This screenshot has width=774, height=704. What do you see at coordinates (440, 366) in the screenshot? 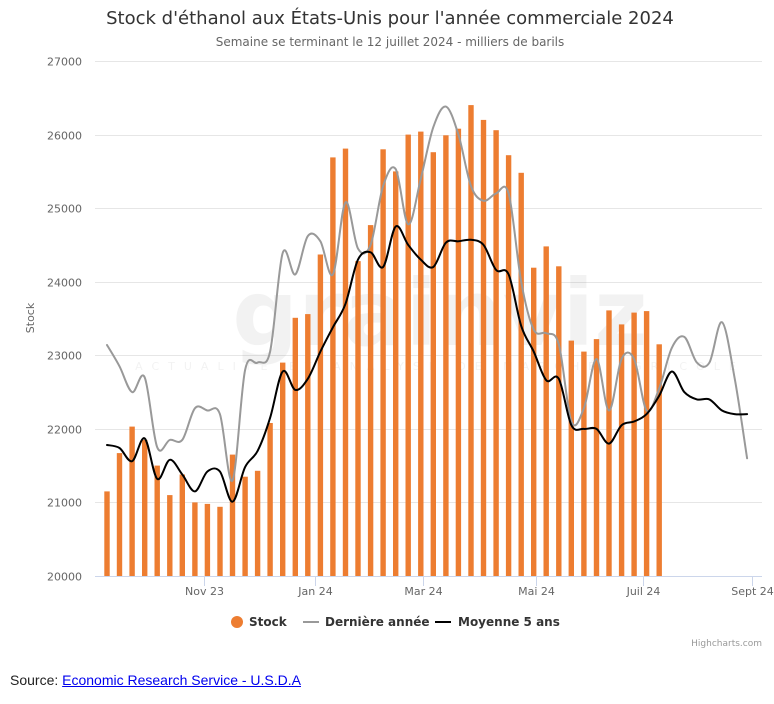
I see `watermark-tagline: ACTUALITÉ ET ANALYSE DE MARCHÉ AGRICOLE` at bounding box center [440, 366].